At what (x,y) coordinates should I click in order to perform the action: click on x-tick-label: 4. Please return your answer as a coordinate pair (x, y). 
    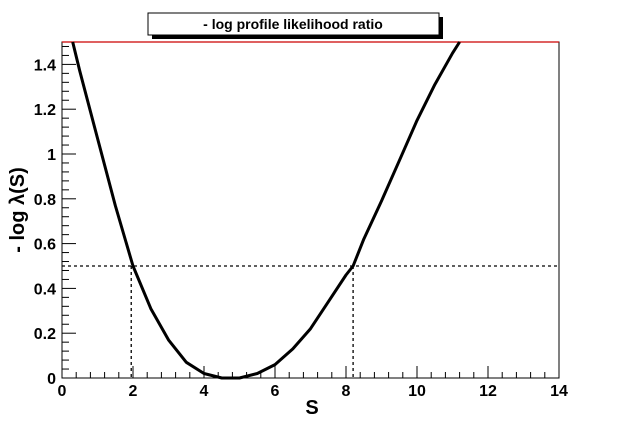
    Looking at the image, I should click on (204, 391).